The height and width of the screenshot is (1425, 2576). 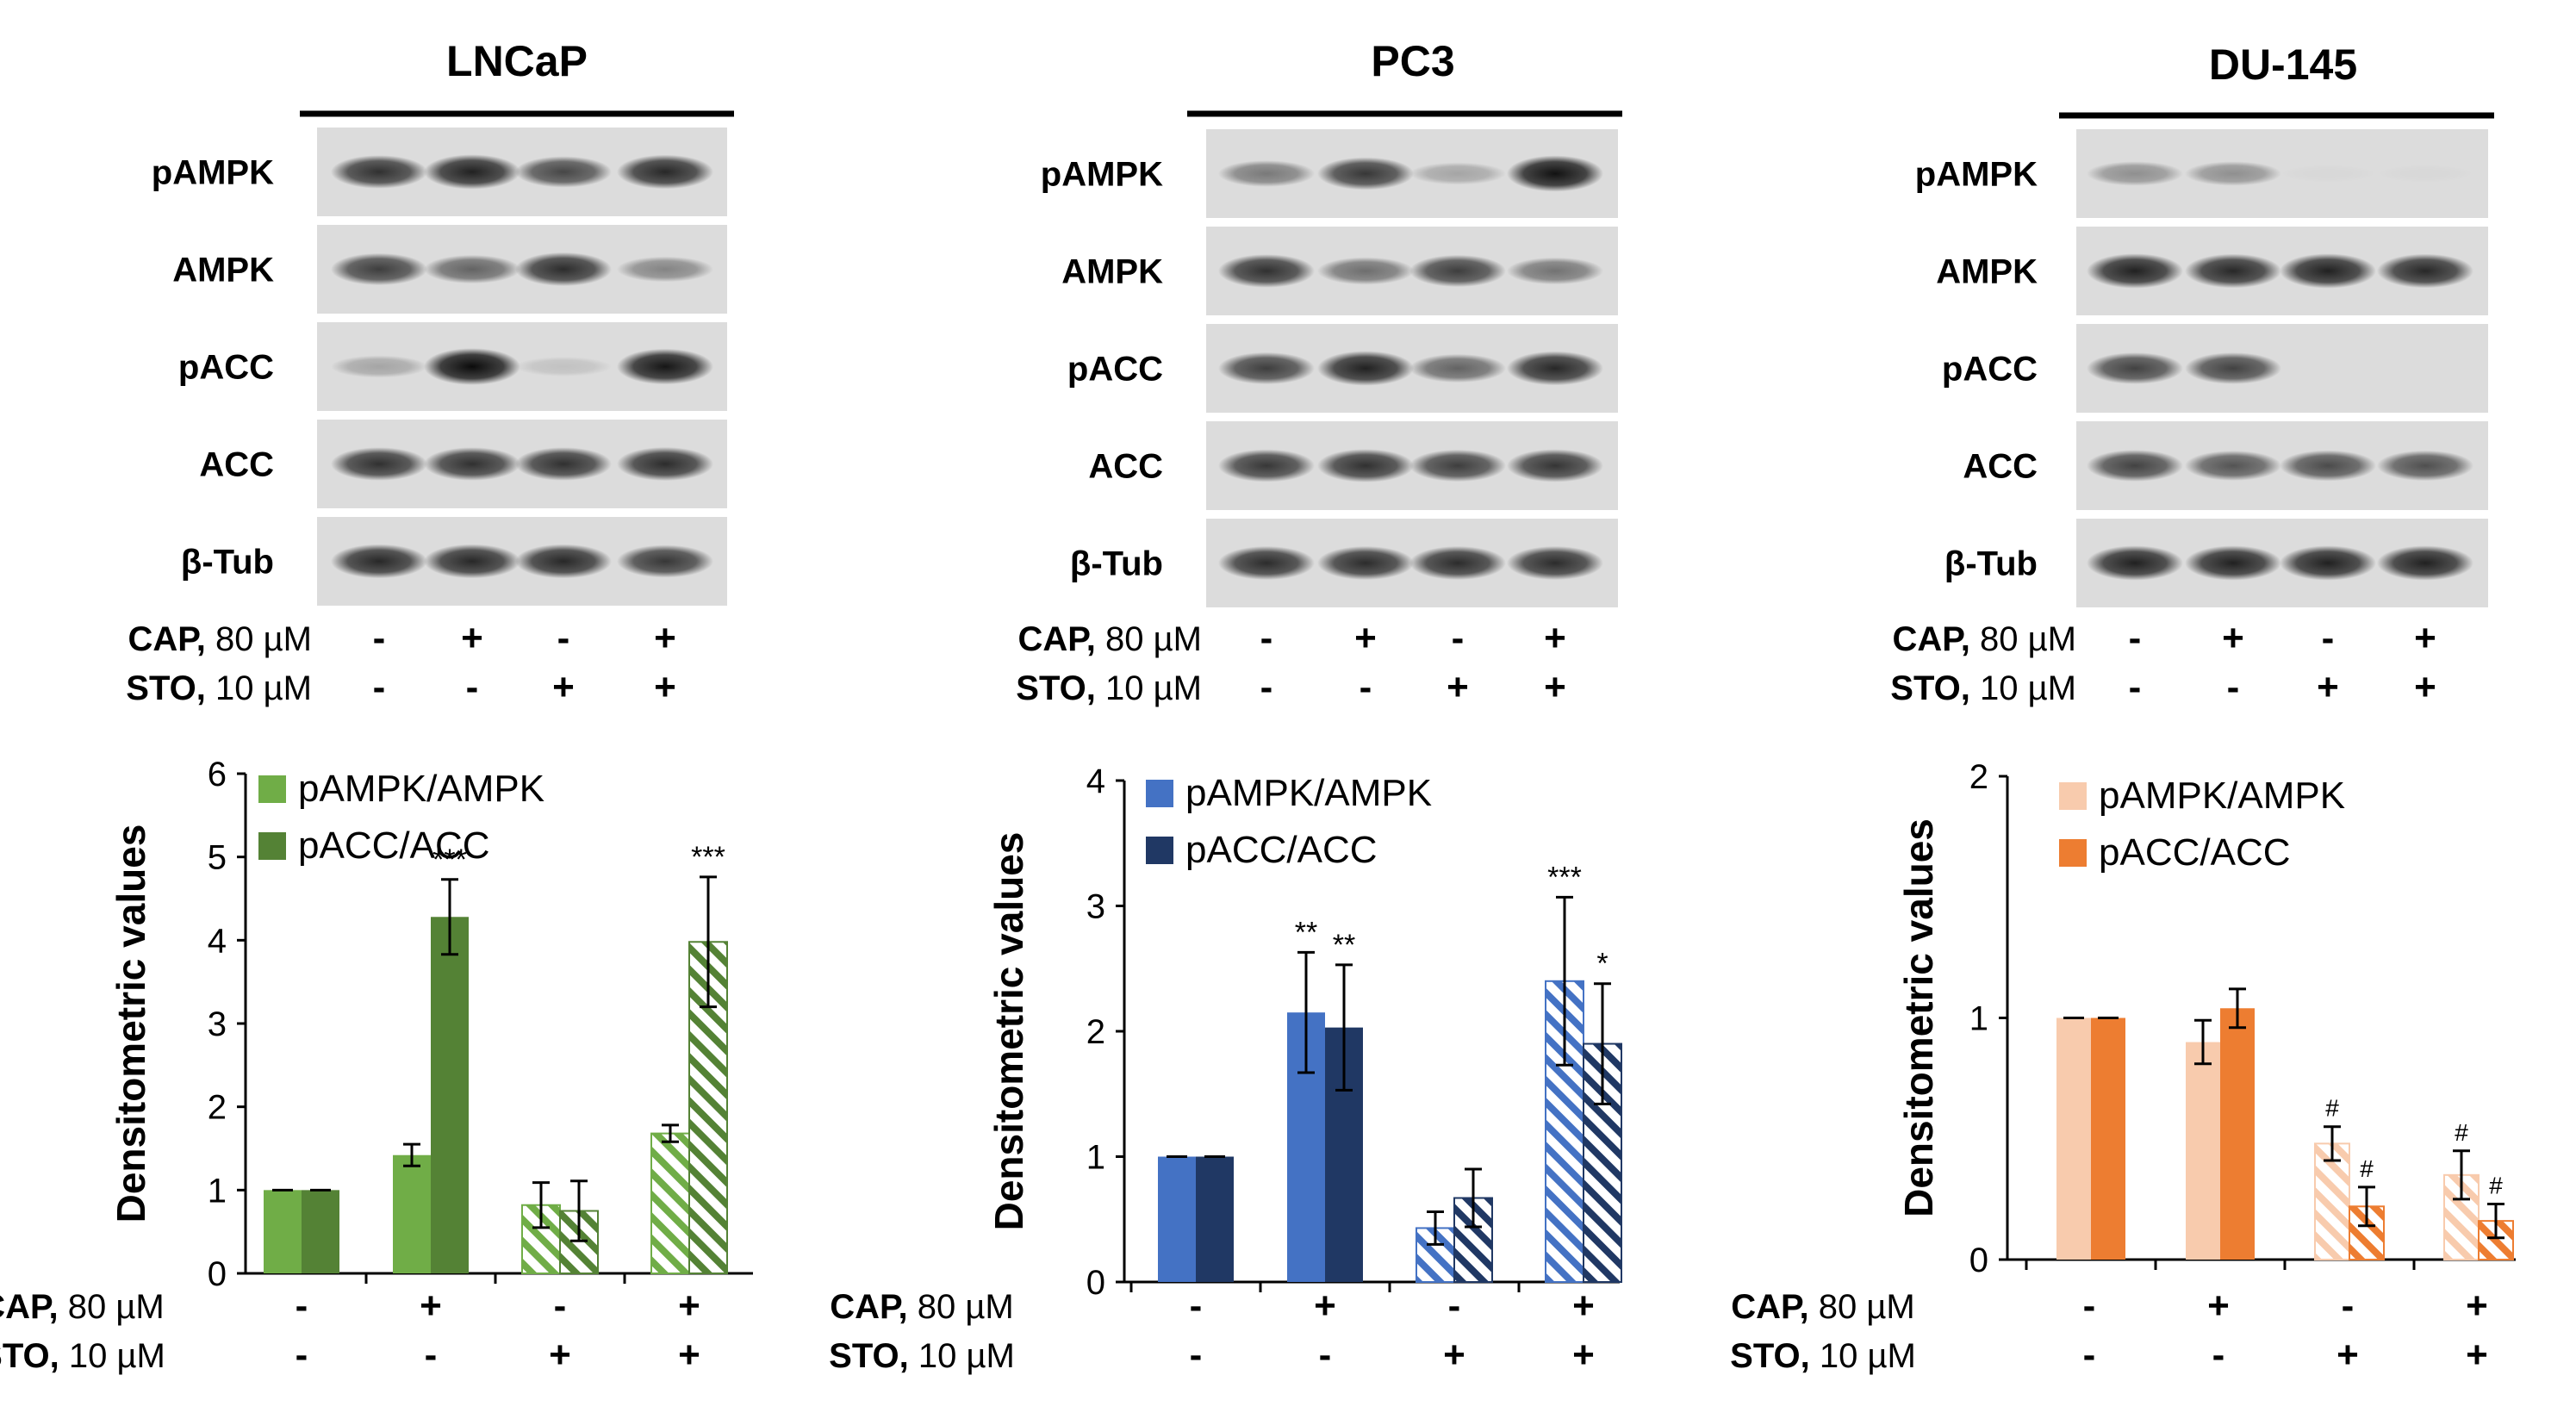 What do you see at coordinates (1979, 1260) in the screenshot?
I see `y-tick-label: 0` at bounding box center [1979, 1260].